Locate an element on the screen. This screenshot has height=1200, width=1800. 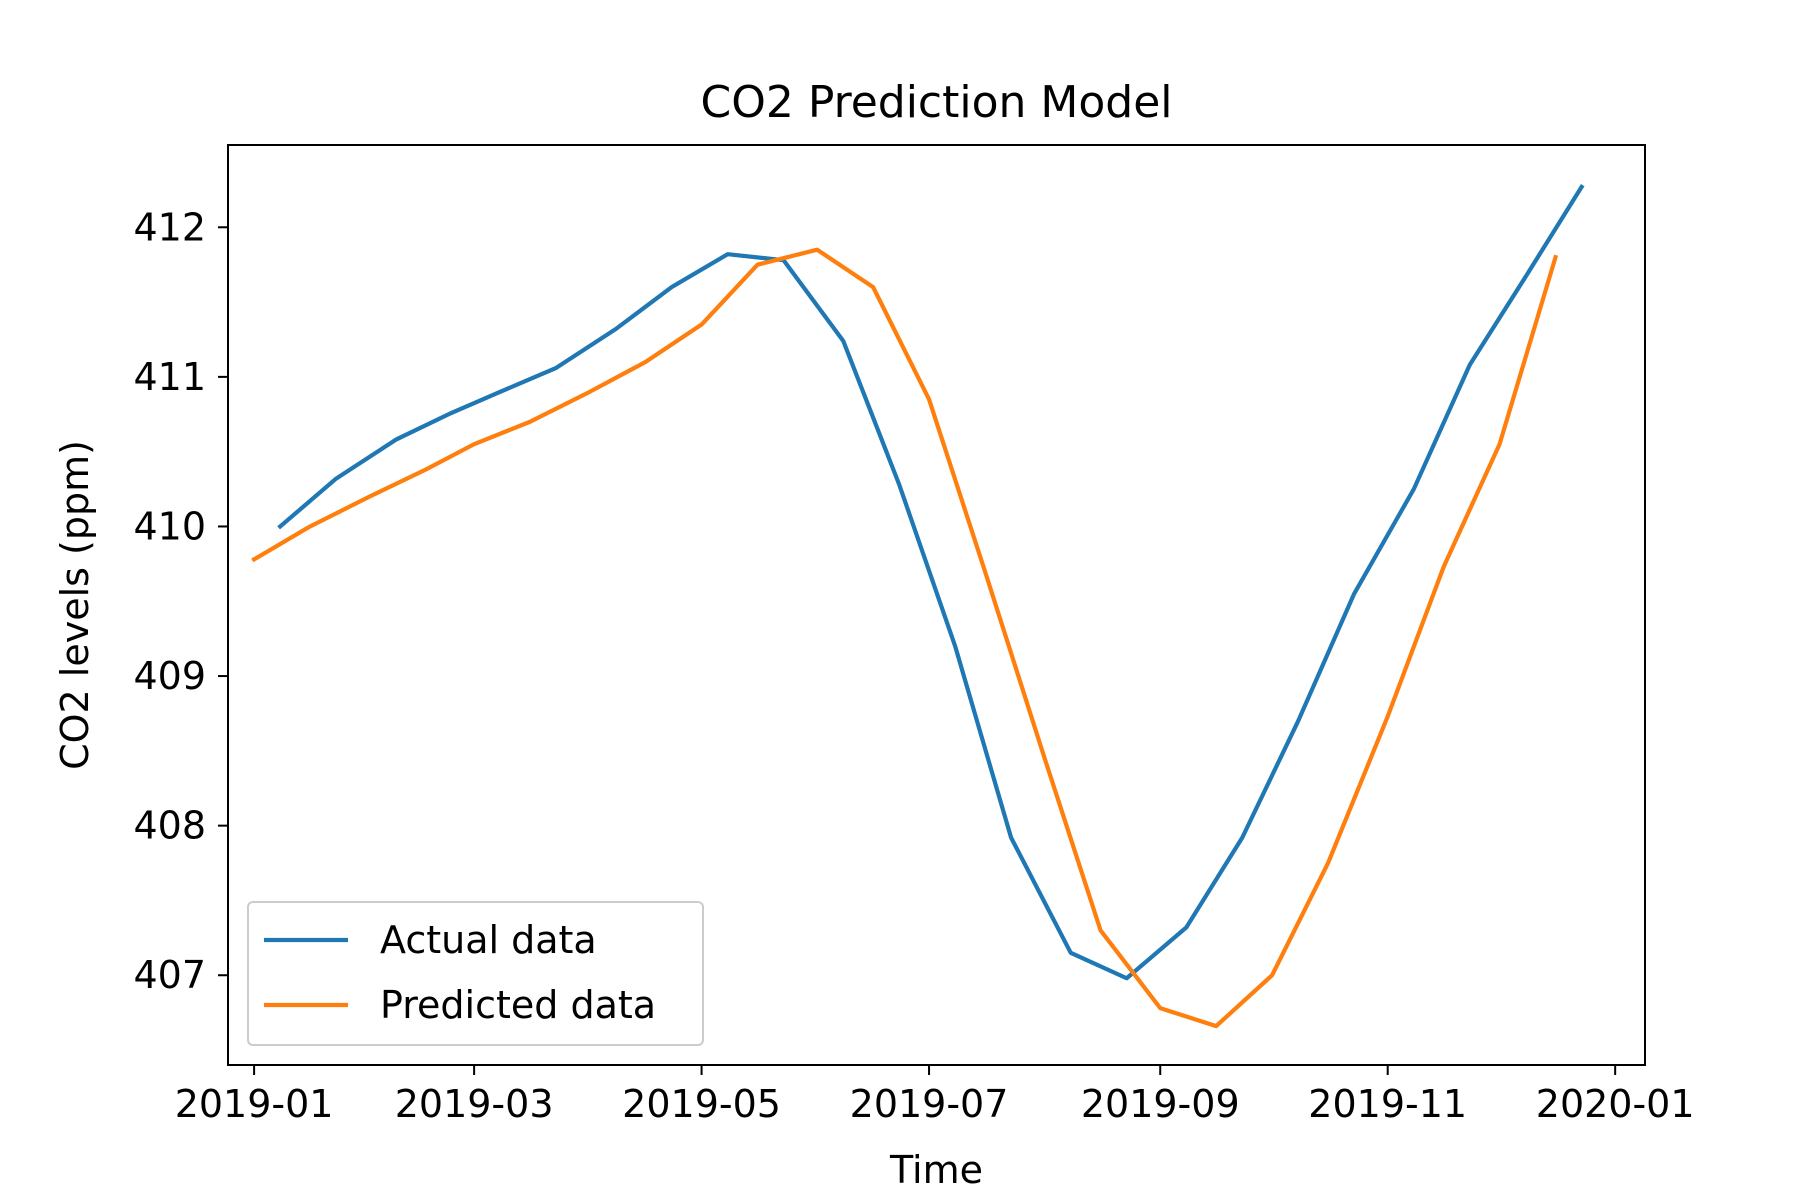
x-tick-label: 2020-01 is located at coordinates (1615, 1104).